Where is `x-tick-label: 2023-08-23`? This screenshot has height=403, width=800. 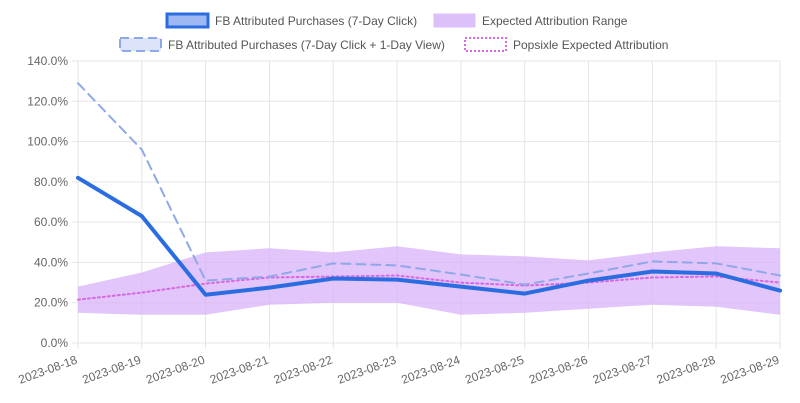
x-tick-label: 2023-08-23 is located at coordinates (367, 370).